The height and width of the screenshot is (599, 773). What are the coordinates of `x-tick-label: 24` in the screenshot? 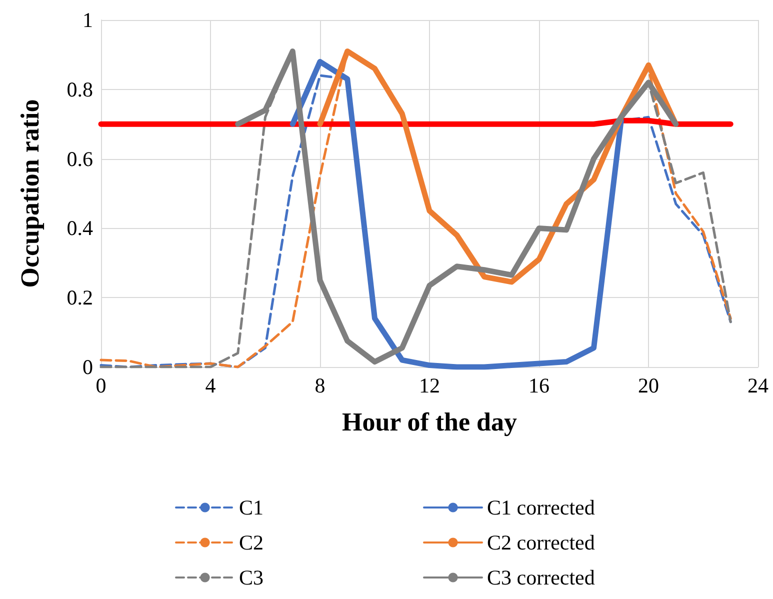 It's located at (758, 386).